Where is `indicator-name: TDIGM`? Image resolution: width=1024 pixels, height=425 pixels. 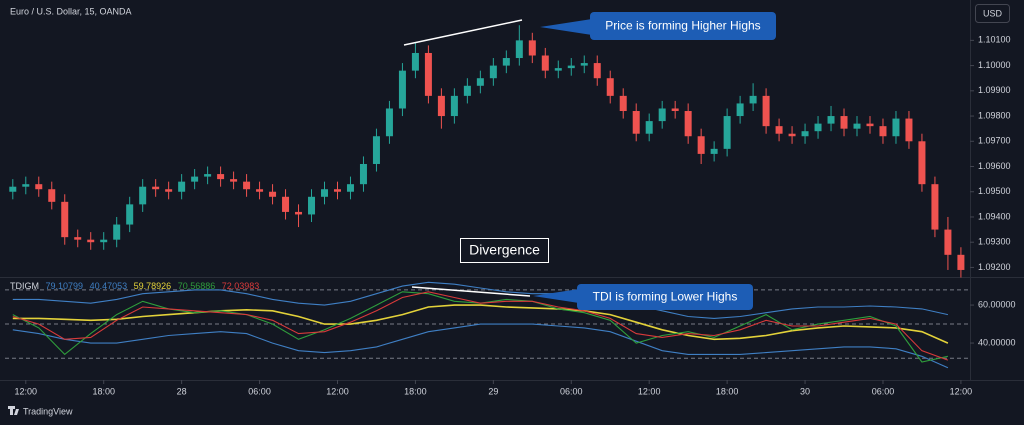 indicator-name: TDIGM is located at coordinates (24, 286).